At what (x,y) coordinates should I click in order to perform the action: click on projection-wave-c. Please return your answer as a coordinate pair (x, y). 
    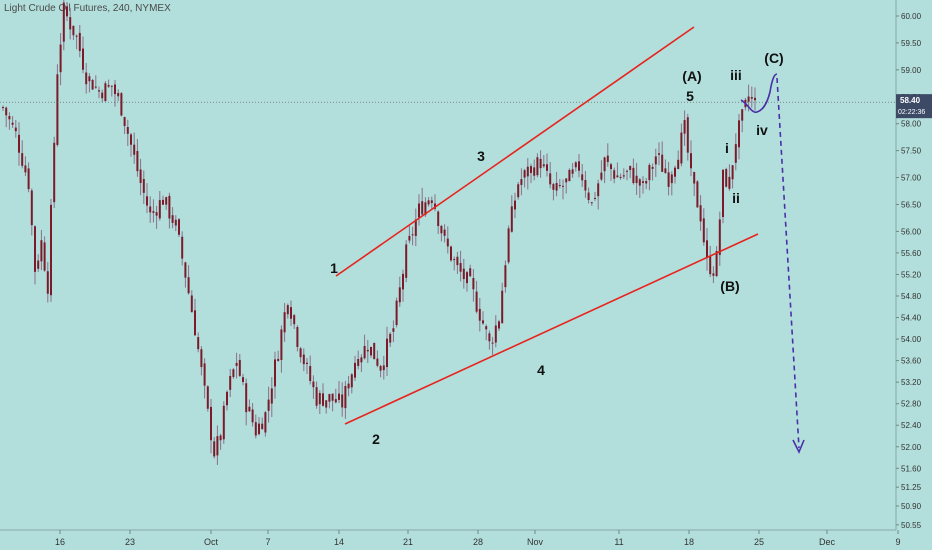
    Looking at the image, I should click on (759, 93).